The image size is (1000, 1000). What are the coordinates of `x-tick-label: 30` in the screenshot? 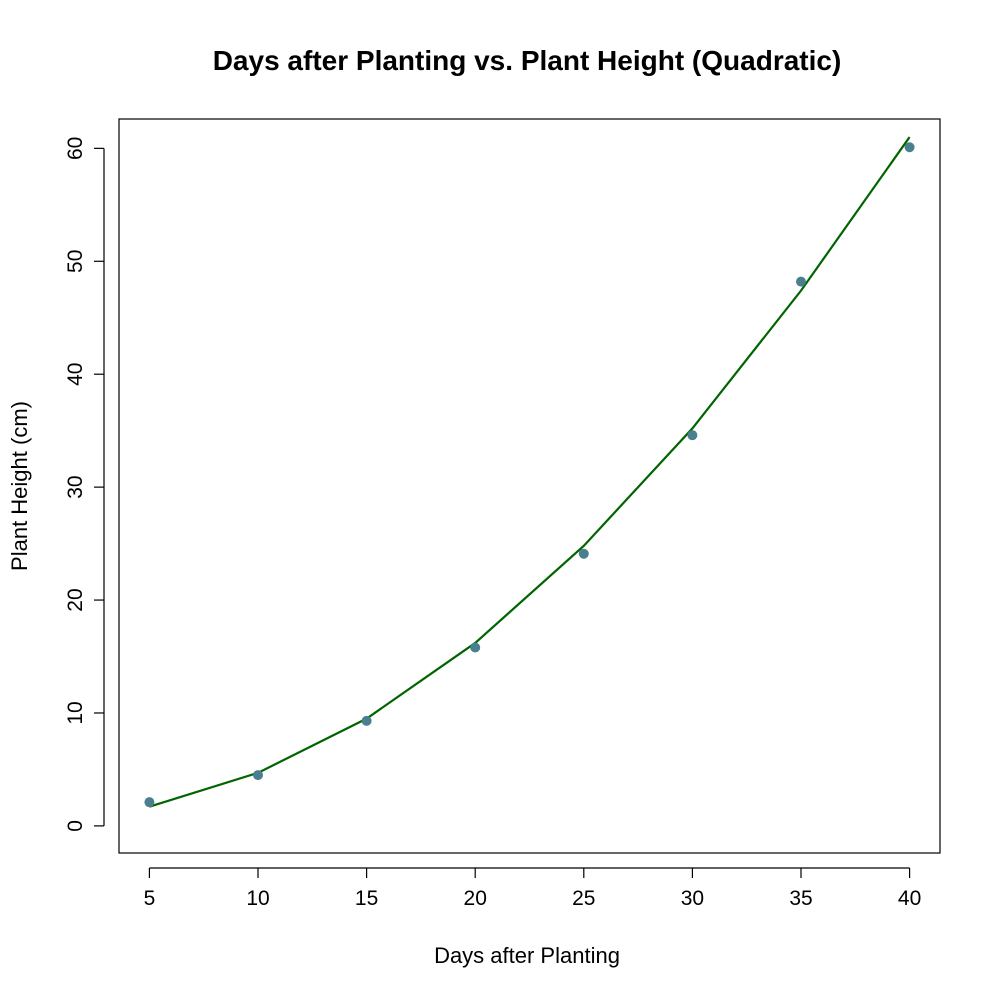 It's located at (692, 898).